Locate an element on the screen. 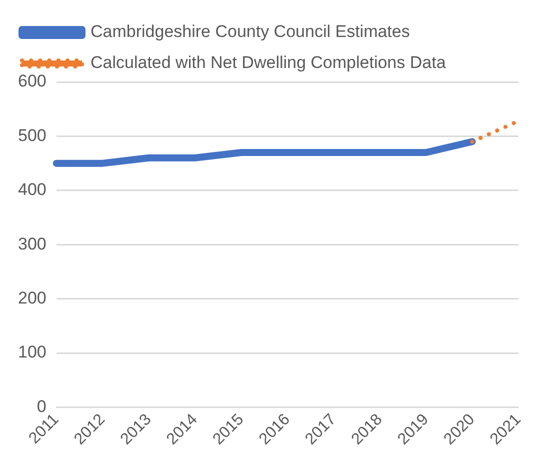 The width and height of the screenshot is (543, 460). y-tick-label: 200 is located at coordinates (32, 298).